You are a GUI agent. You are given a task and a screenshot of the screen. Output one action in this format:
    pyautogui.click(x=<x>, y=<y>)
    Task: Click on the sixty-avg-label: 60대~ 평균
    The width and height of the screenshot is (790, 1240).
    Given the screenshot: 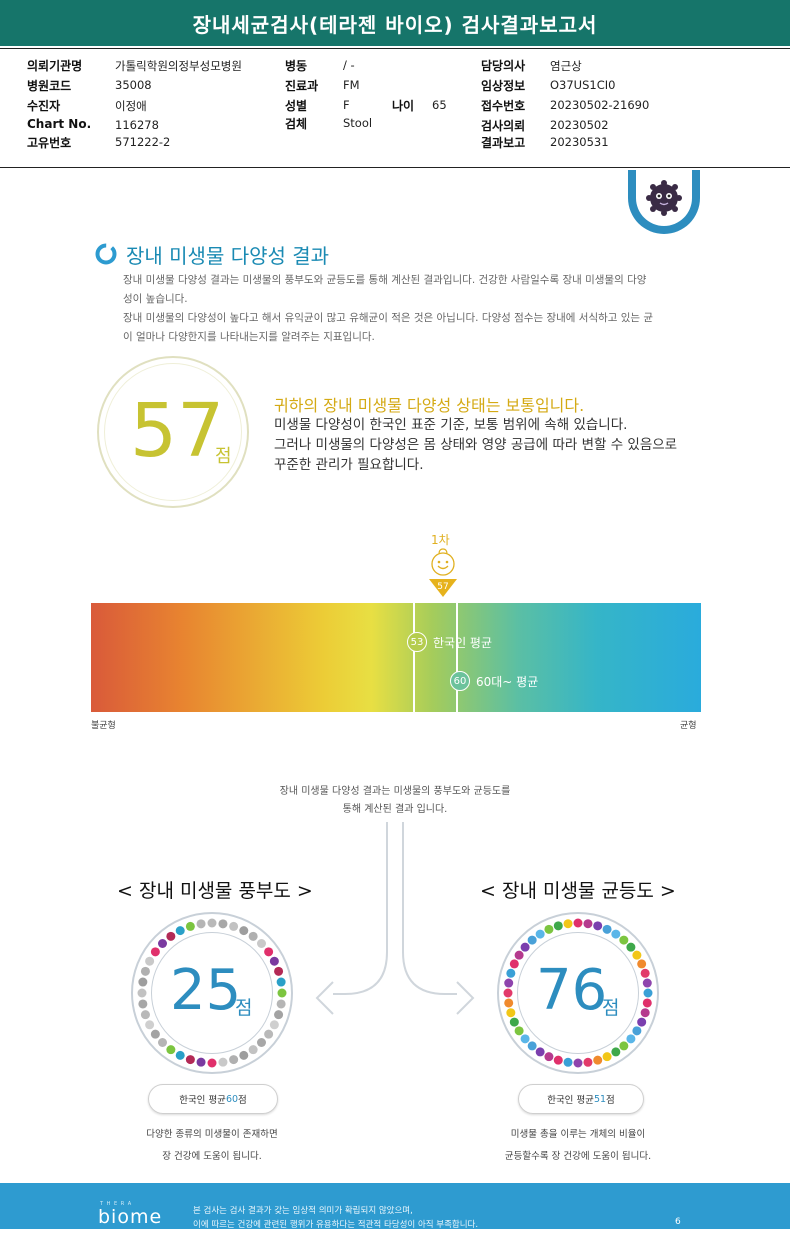 What is the action you would take?
    pyautogui.click(x=507, y=682)
    